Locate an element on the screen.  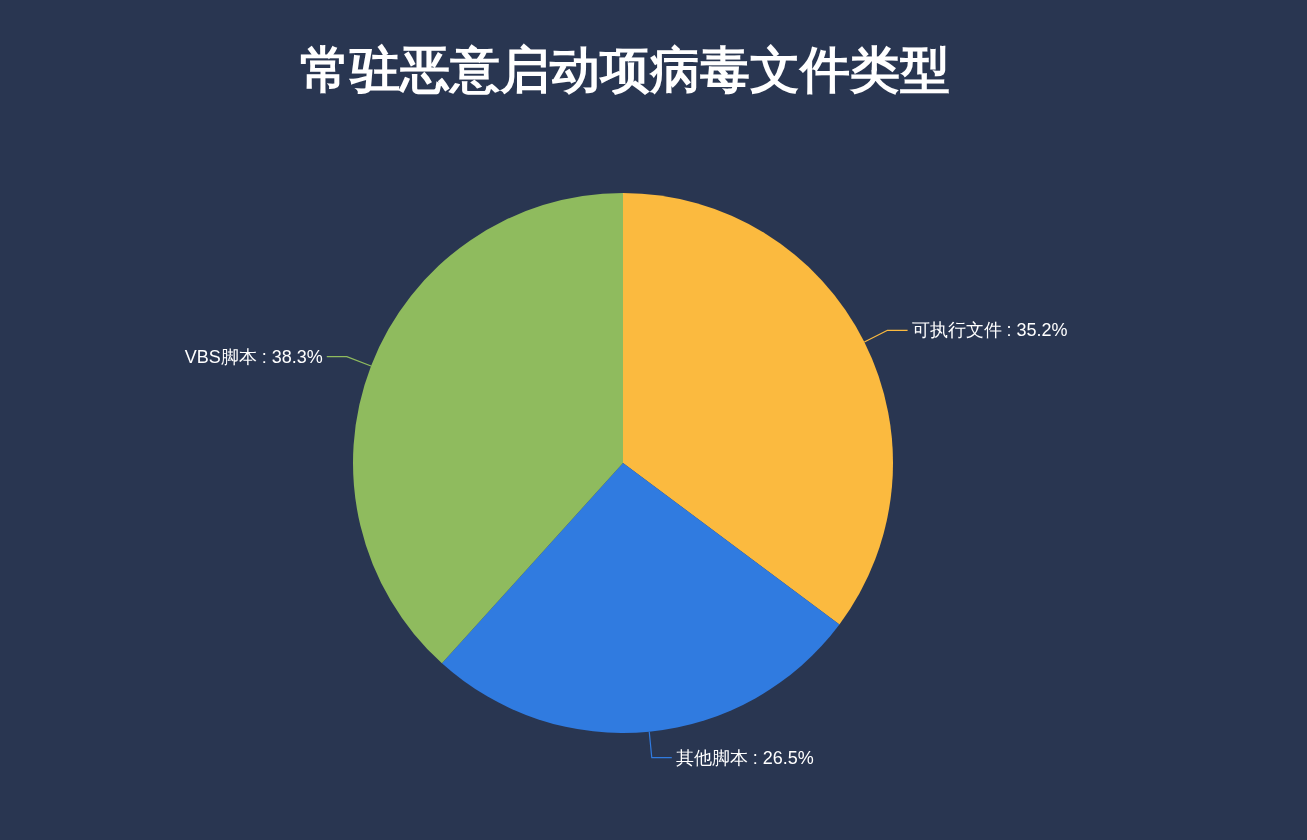
chart-title: 常驻恶意启动项病毒文件类型 is located at coordinates (625, 70).